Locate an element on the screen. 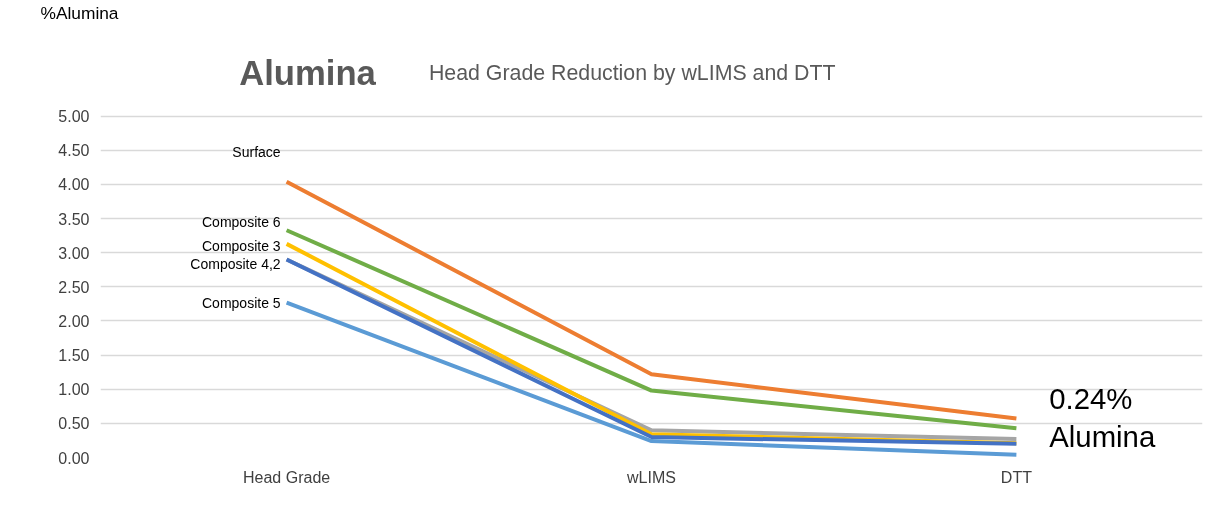  x-tick-label: Head Grade is located at coordinates (287, 477).